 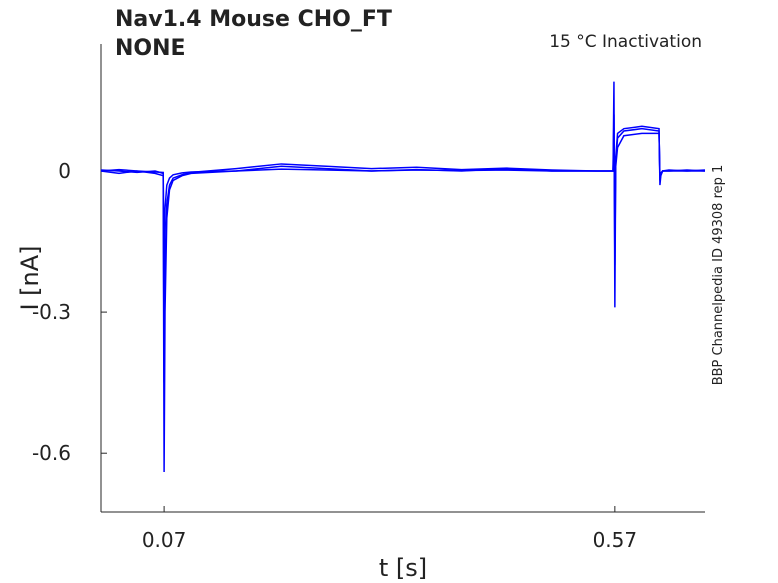 I want to click on side-note: BBP Channelpedia ID 49308 rep 1, so click(x=718, y=275).